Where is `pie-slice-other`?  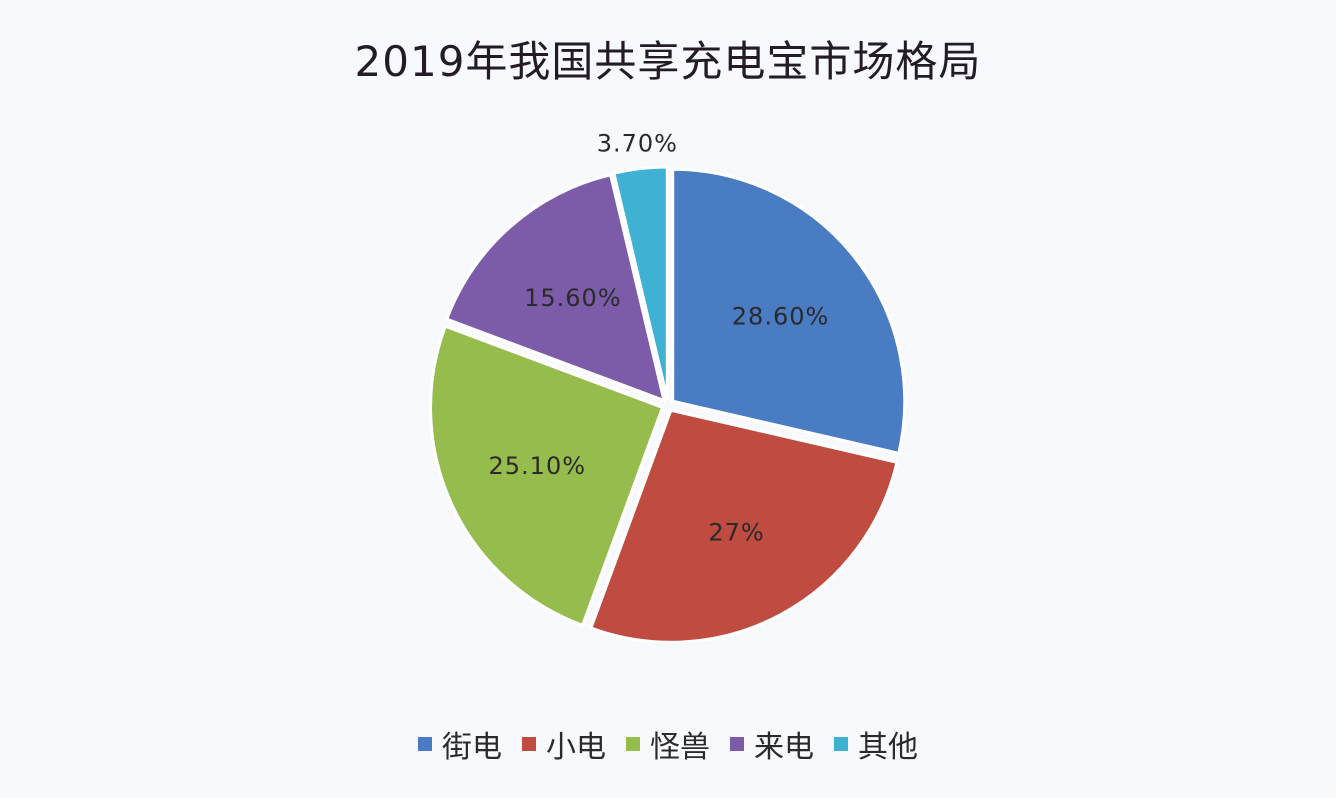 pie-slice-other is located at coordinates (640, 282).